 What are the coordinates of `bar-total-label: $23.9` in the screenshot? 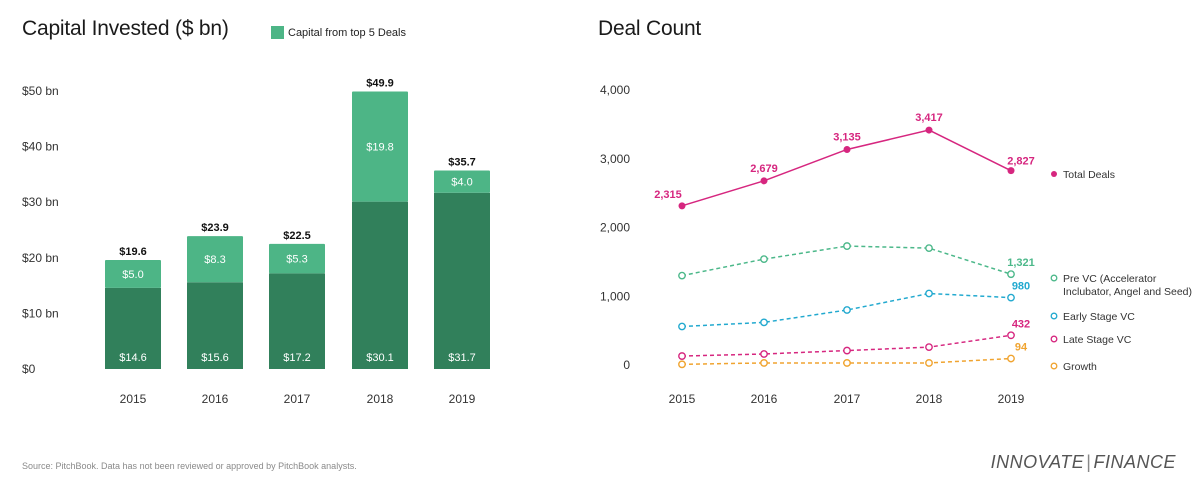 It's located at (215, 228).